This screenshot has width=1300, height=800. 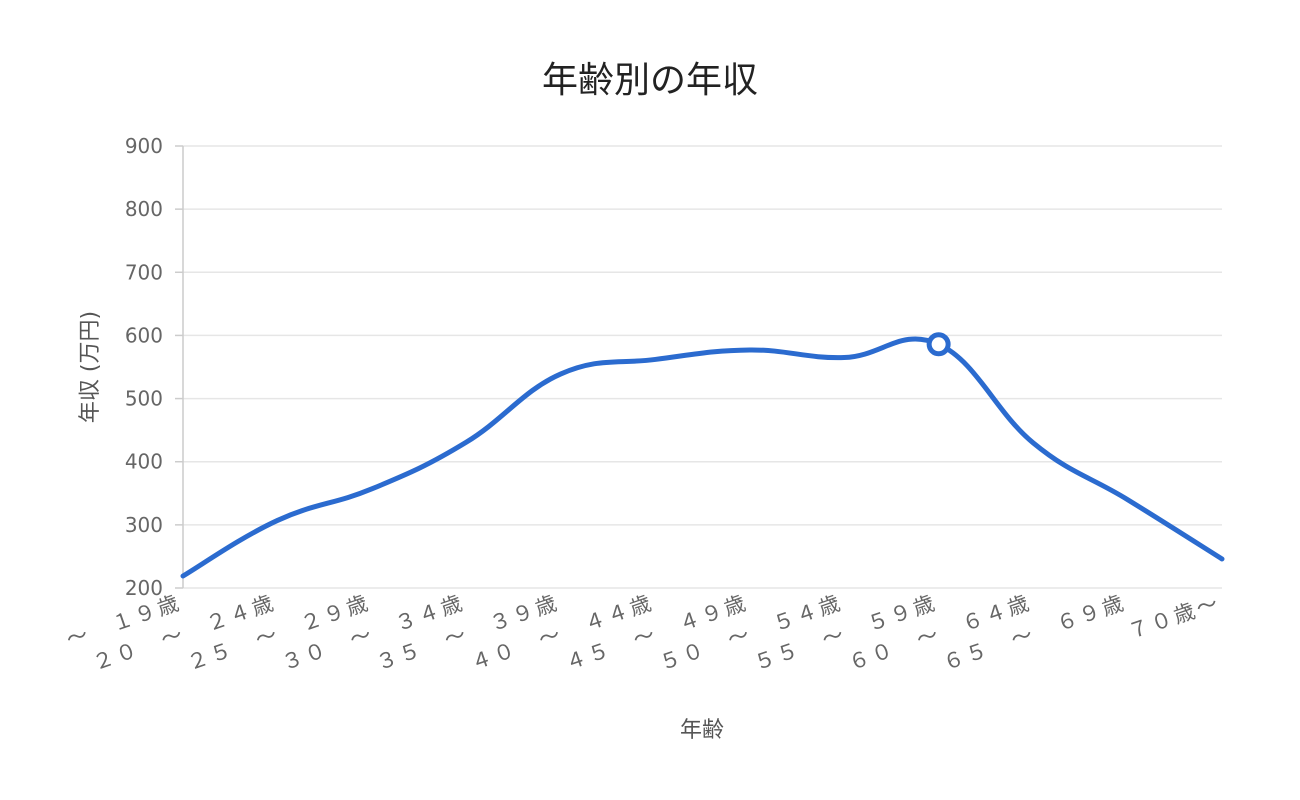 What do you see at coordinates (144, 272) in the screenshot?
I see `y-tick-label: 700` at bounding box center [144, 272].